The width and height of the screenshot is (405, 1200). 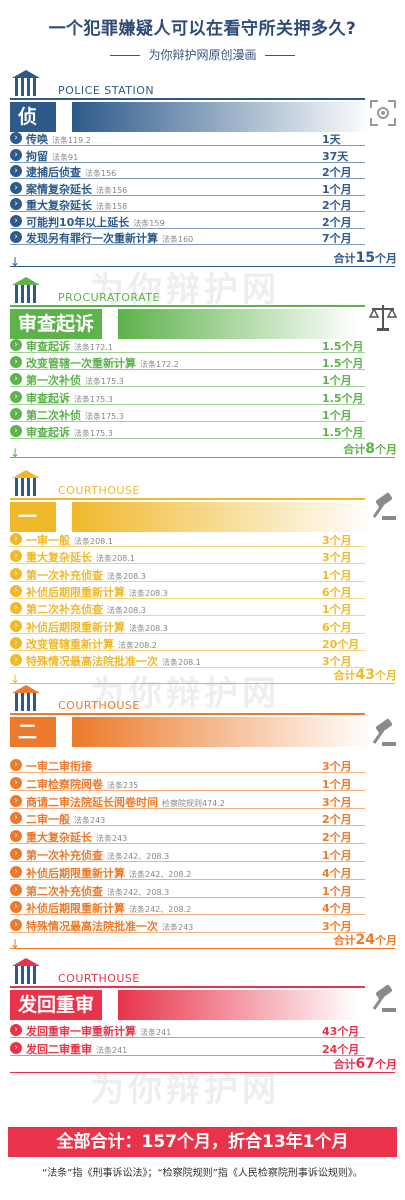 I want to click on subtitle-text: 为你辩护网原创漫画, so click(x=202, y=55).